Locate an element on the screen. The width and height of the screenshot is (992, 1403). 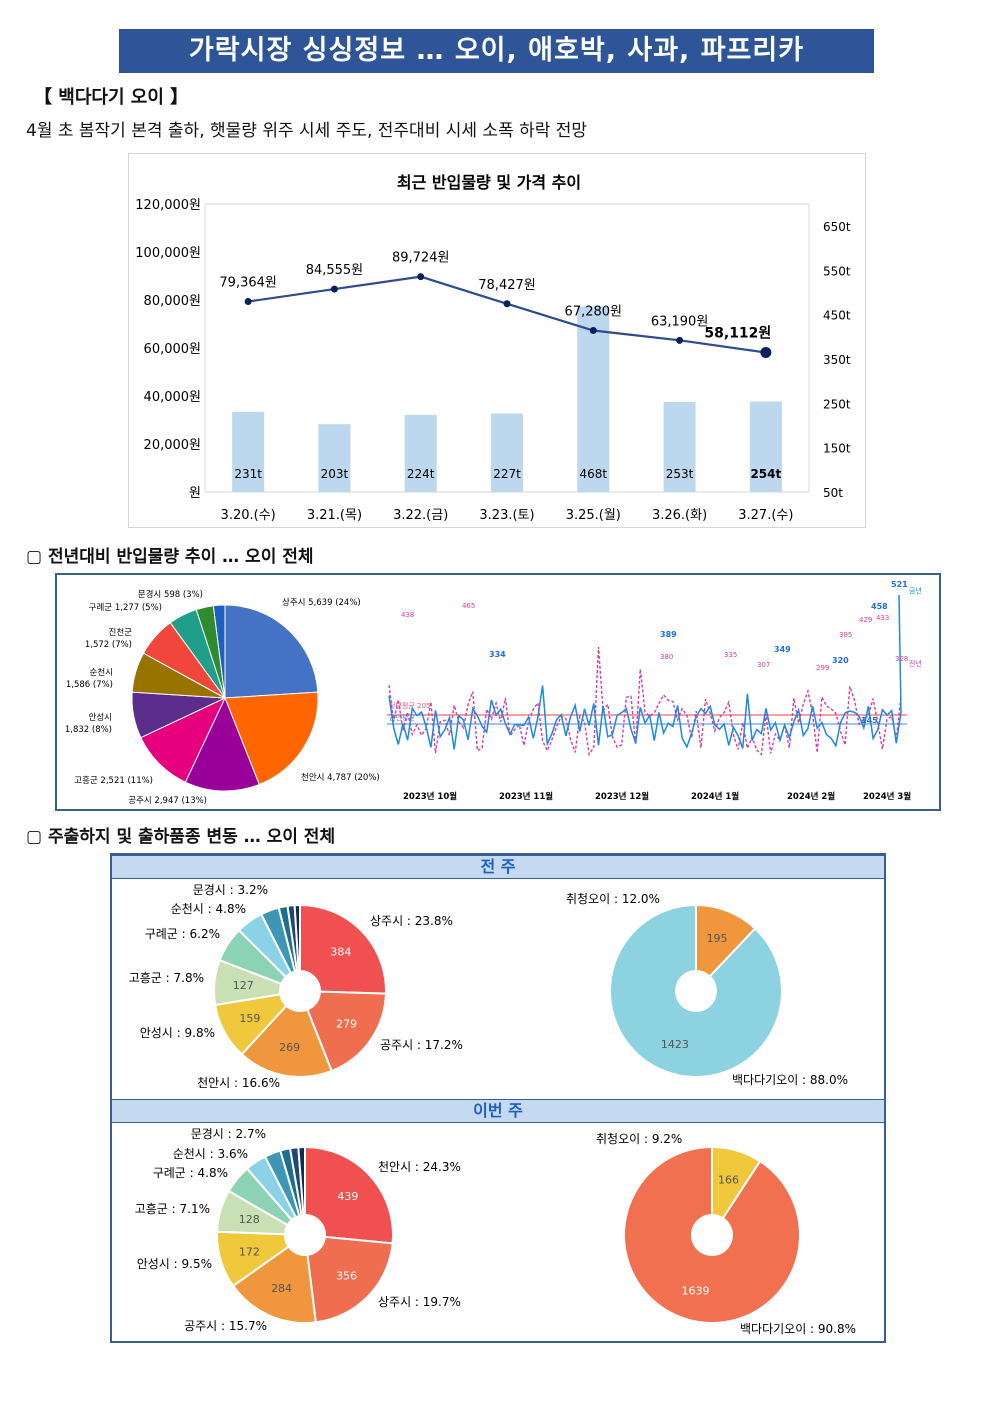
volume-label: 227t is located at coordinates (507, 474).